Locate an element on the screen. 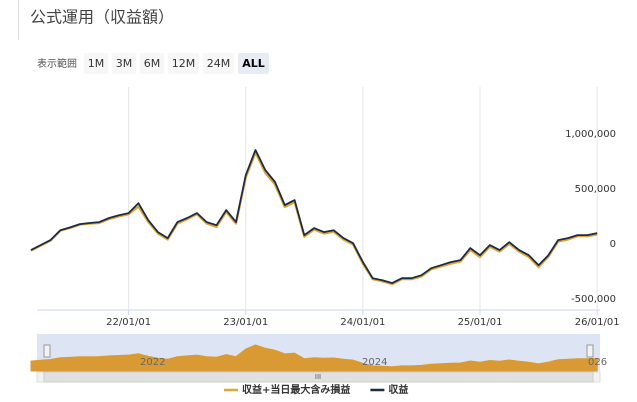 This screenshot has height=402, width=637. legend-item: 収益+当日最大含み損益 is located at coordinates (287, 389).